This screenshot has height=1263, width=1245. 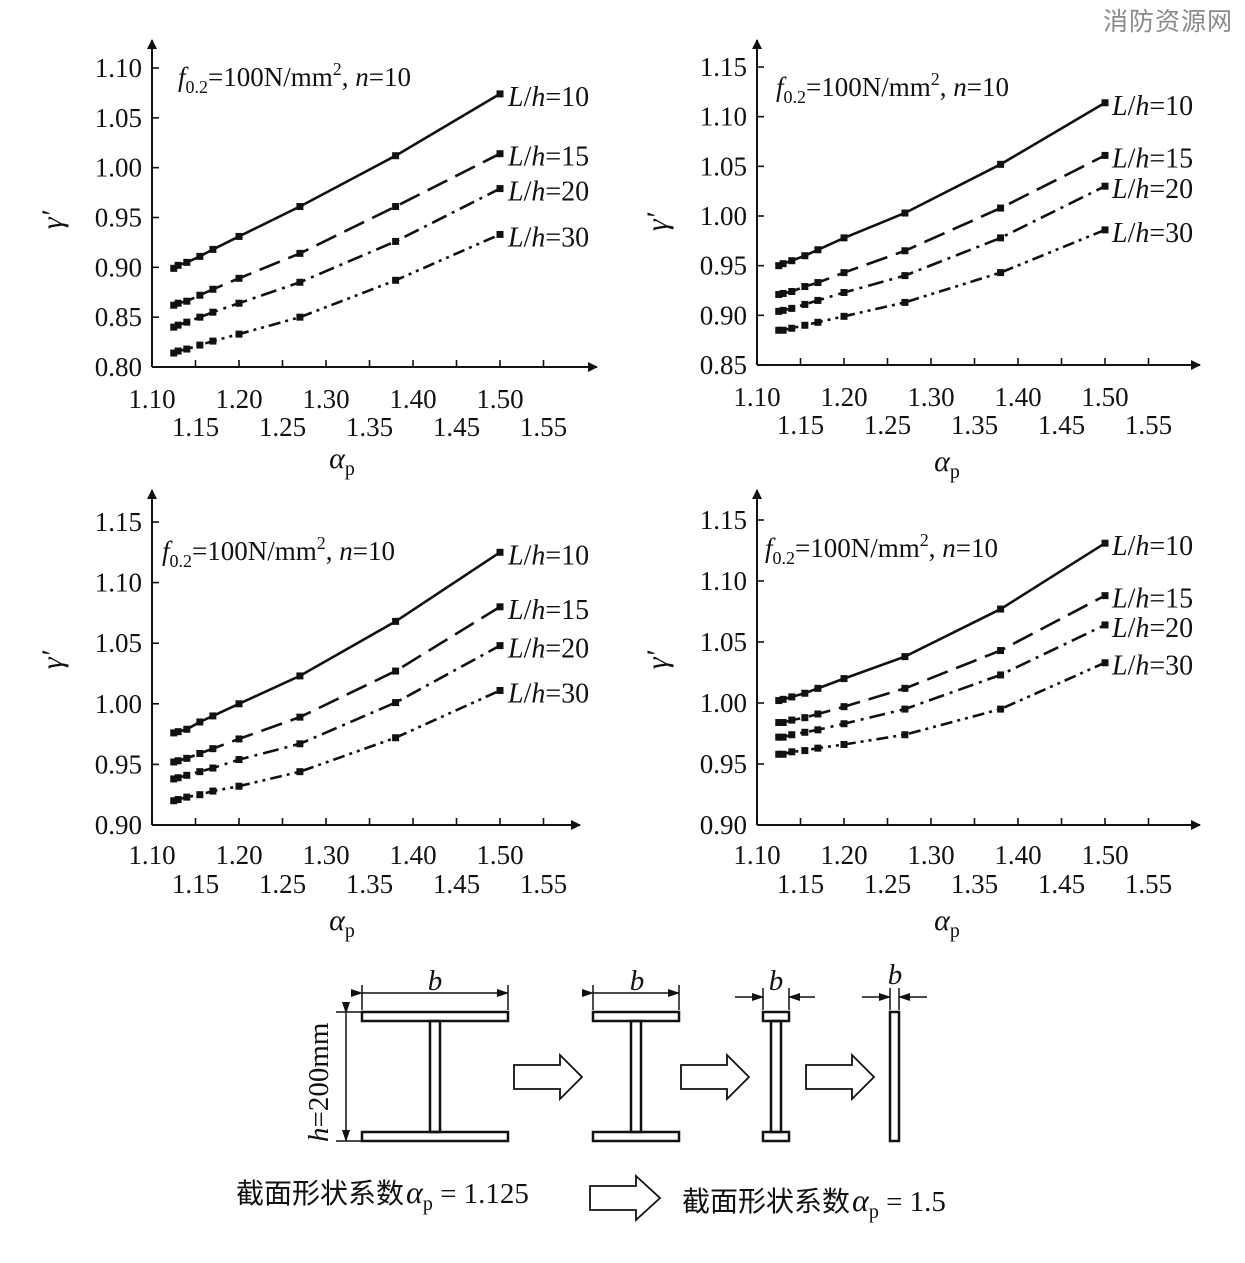 What do you see at coordinates (382, 1194) in the screenshot?
I see `caption-left: 截面形状系数αp = 1.125` at bounding box center [382, 1194].